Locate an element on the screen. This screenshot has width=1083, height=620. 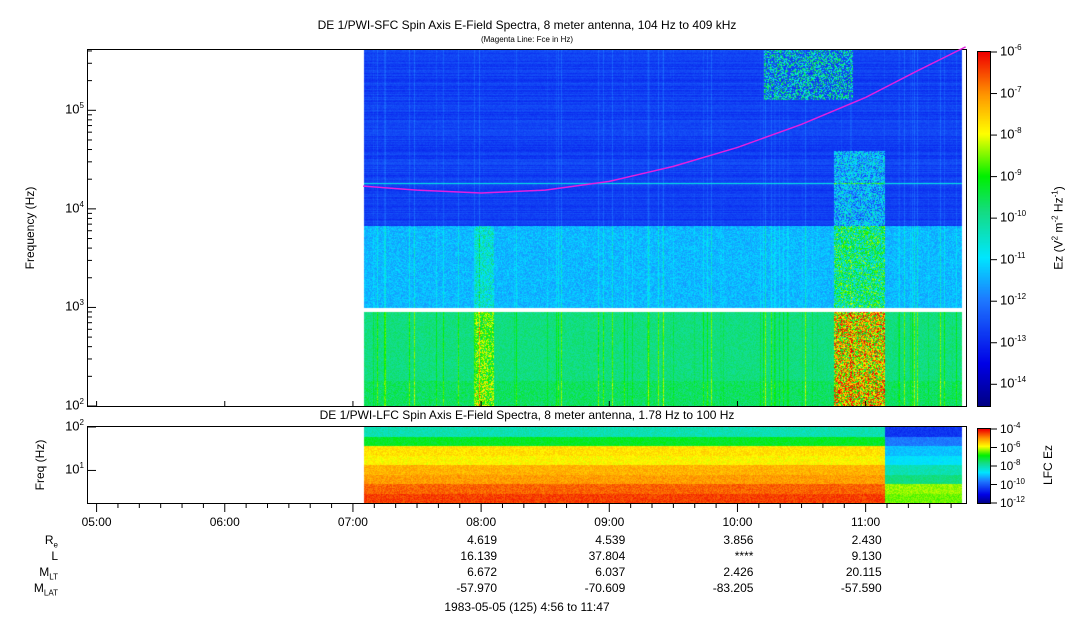
ephemeris-value: -57.590 is located at coordinates (861, 588).